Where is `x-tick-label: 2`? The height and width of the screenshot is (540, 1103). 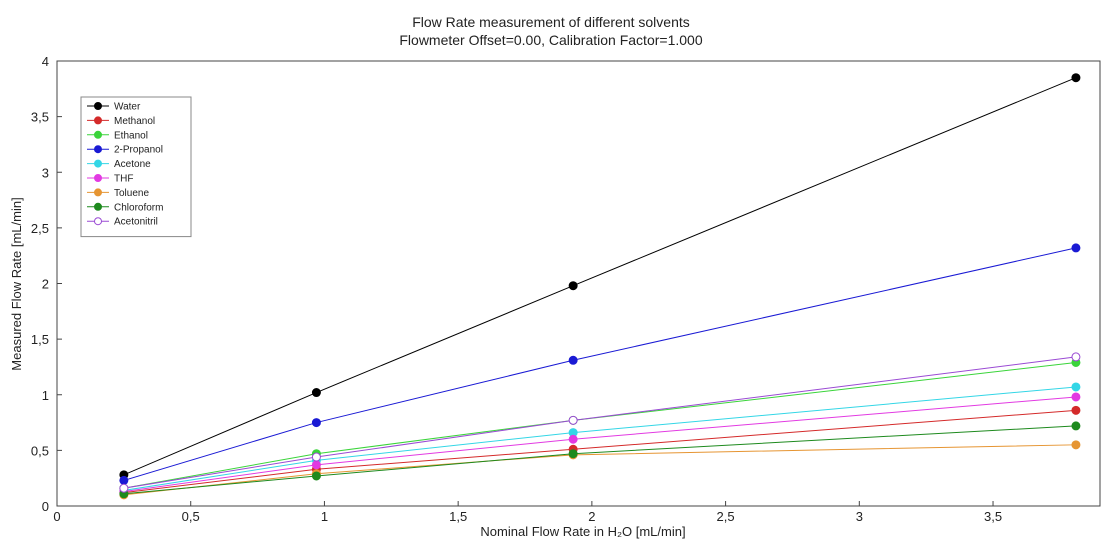 x-tick-label: 2 is located at coordinates (591, 516).